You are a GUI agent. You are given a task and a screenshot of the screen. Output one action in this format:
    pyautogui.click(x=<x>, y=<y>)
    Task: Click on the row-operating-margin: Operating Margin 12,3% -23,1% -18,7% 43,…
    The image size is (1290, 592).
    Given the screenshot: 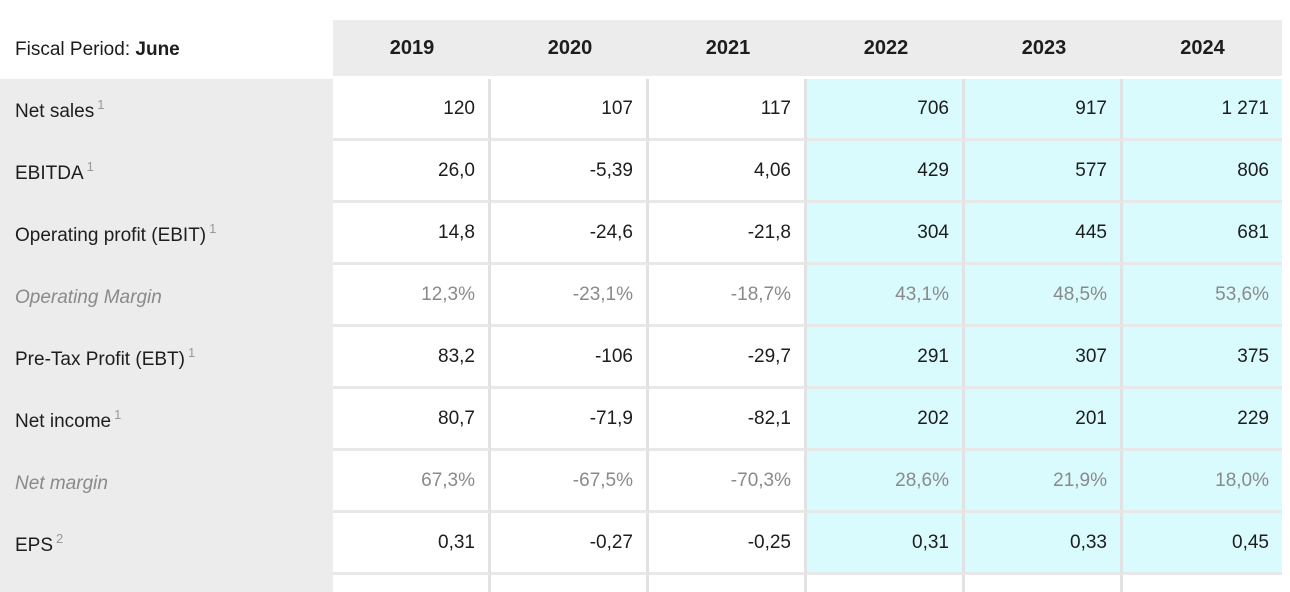 What is the action you would take?
    pyautogui.click(x=641, y=296)
    